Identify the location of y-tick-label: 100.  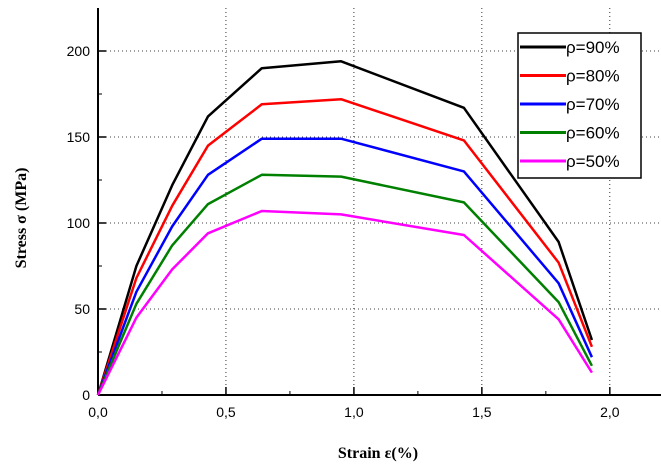
(79, 223).